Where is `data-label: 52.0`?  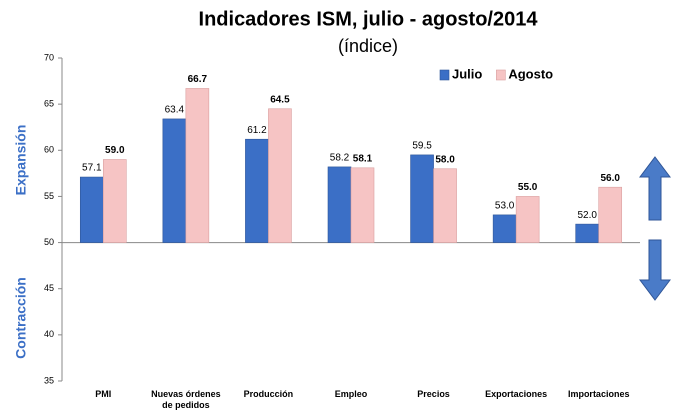
data-label: 52.0 is located at coordinates (587, 215).